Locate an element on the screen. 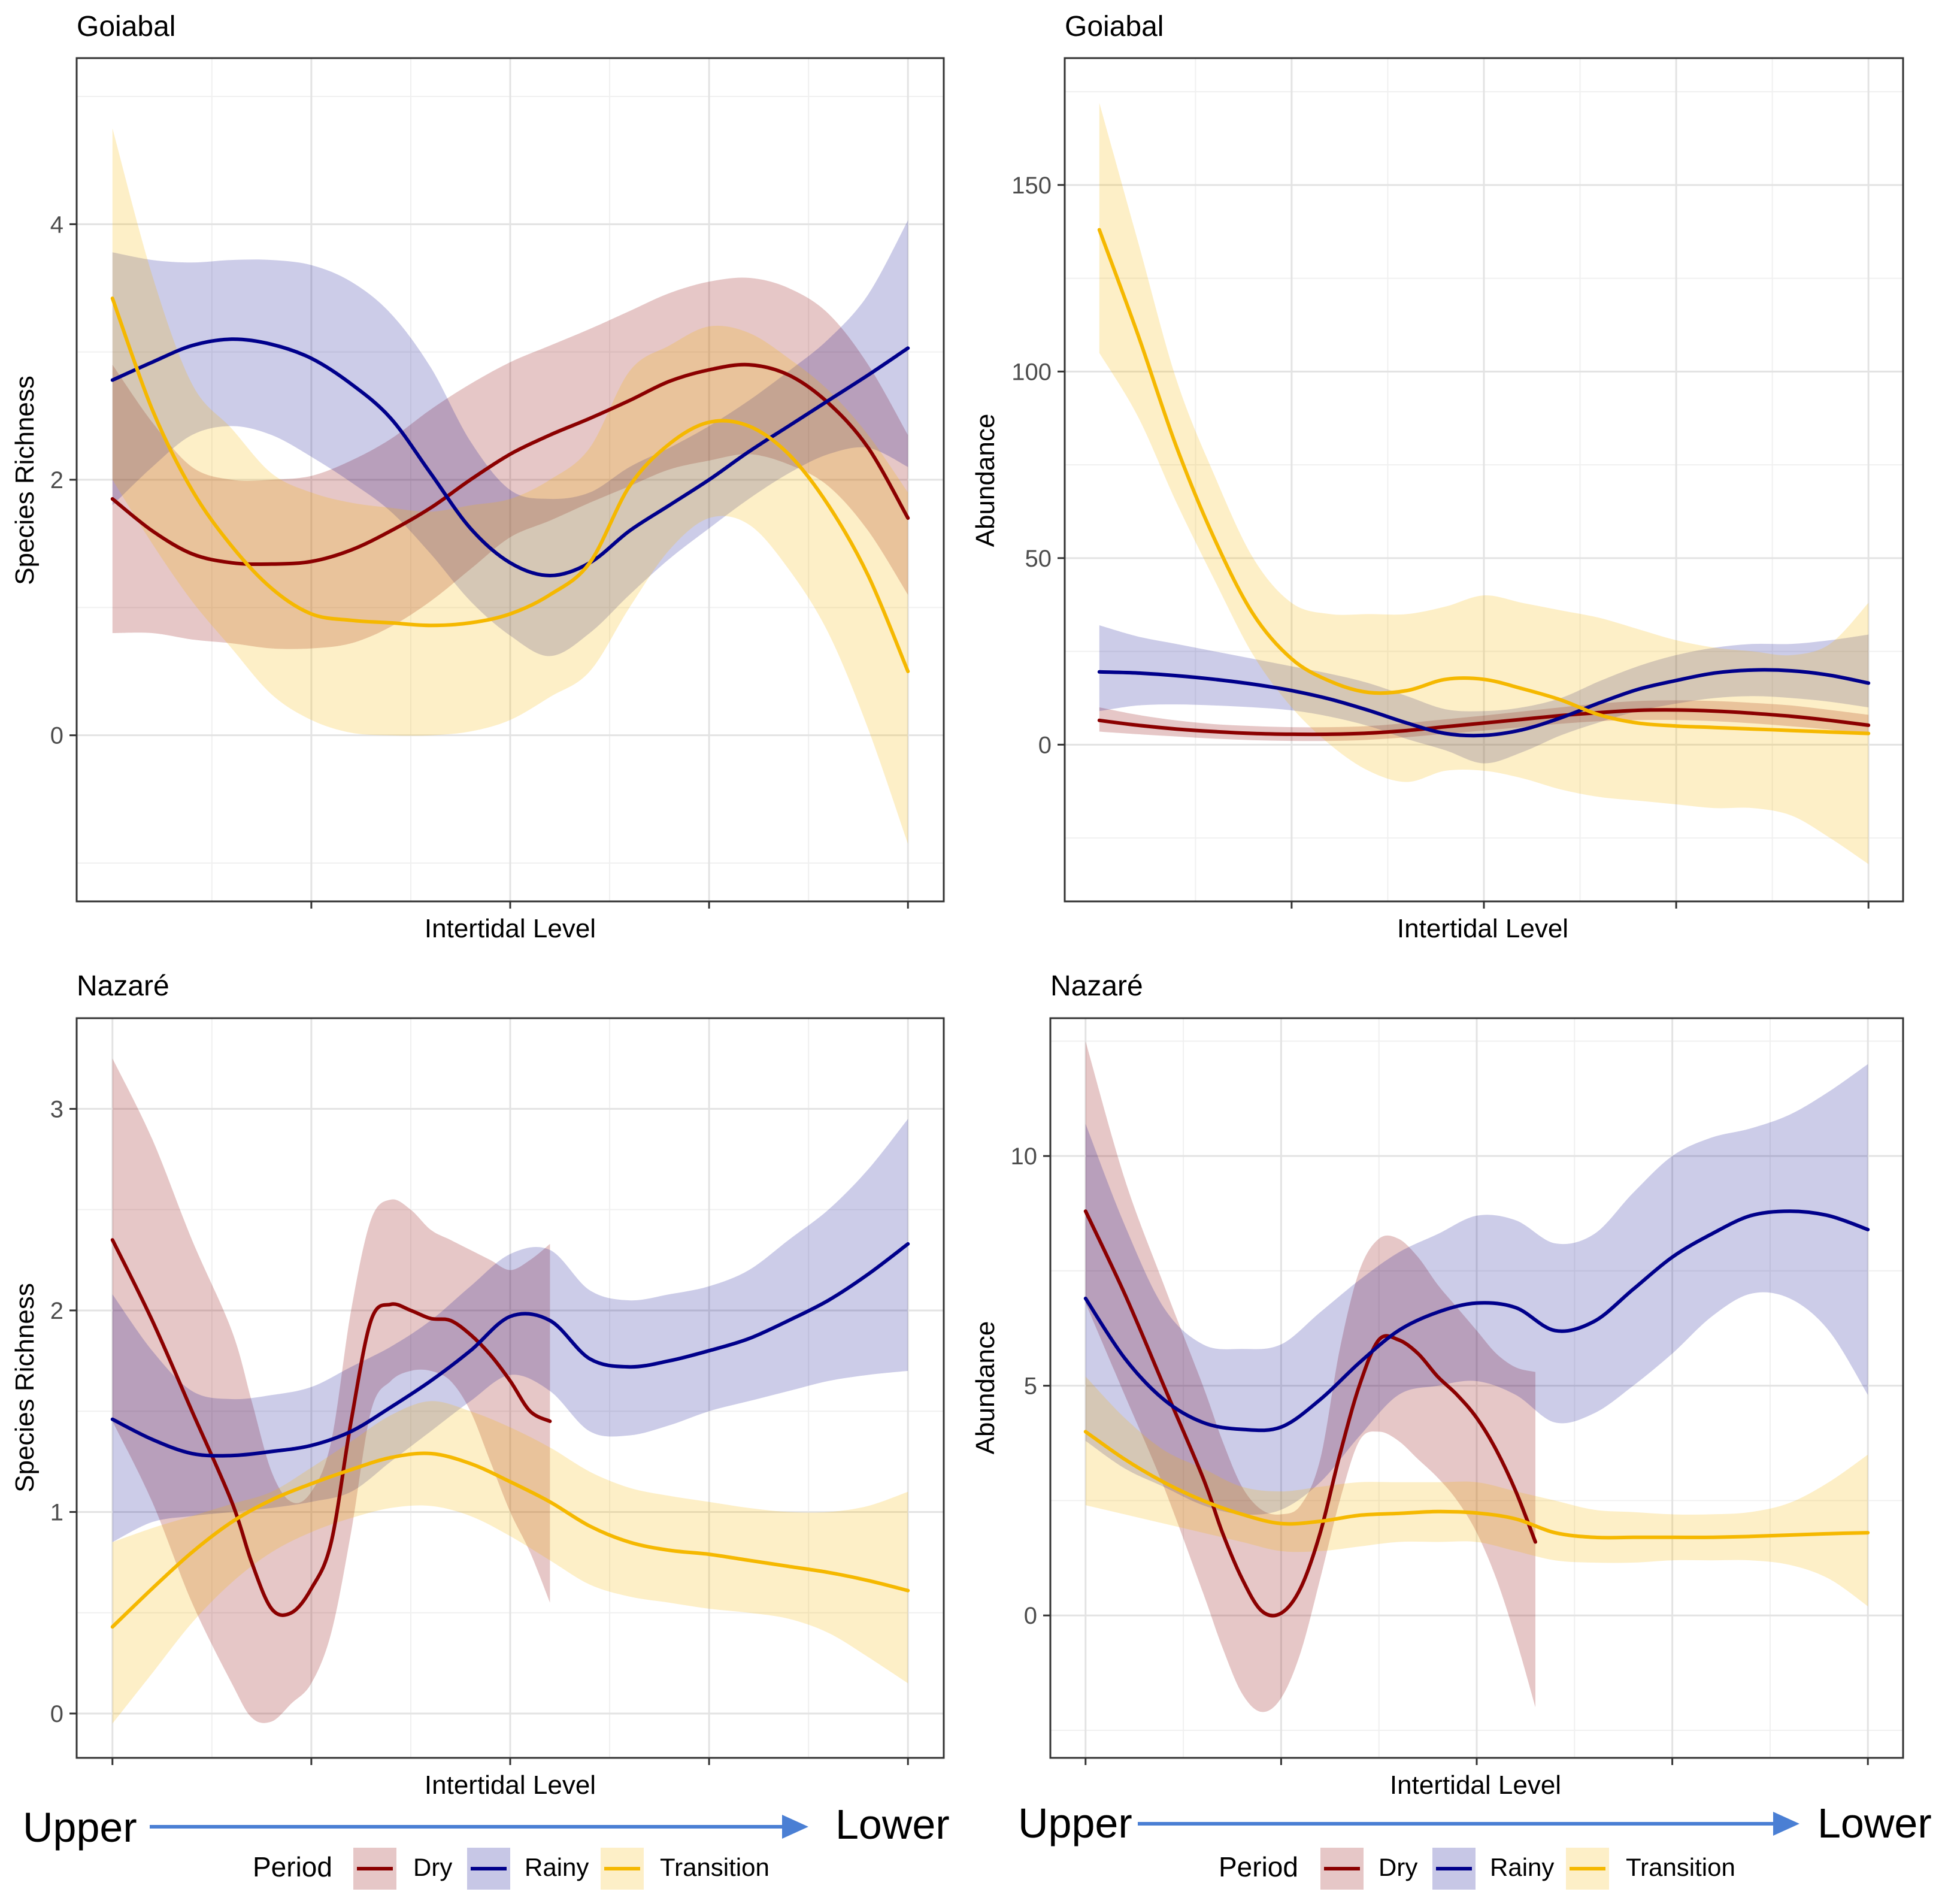 This screenshot has height=1904, width=1945. y-tick-label: 1 is located at coordinates (56, 1512).